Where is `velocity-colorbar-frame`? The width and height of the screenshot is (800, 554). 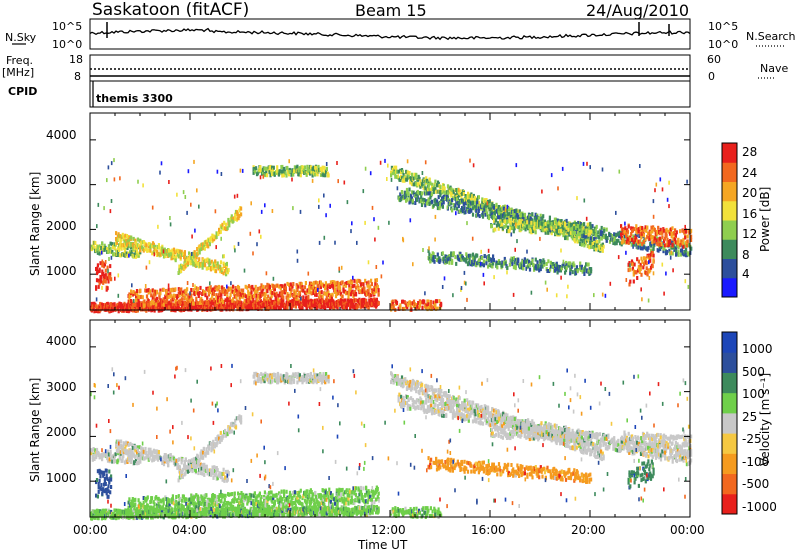 velocity-colorbar-frame is located at coordinates (729, 423).